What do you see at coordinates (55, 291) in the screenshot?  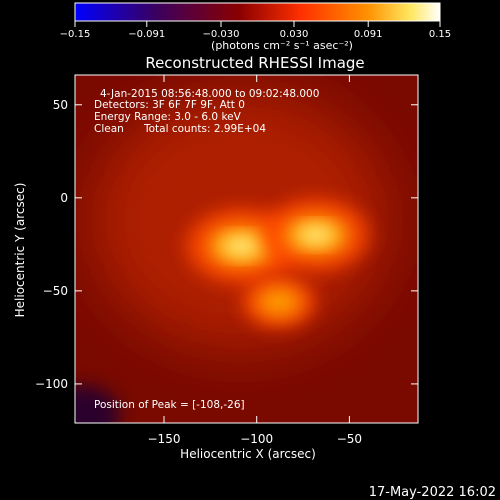 I see `y-tick-label: −50` at bounding box center [55, 291].